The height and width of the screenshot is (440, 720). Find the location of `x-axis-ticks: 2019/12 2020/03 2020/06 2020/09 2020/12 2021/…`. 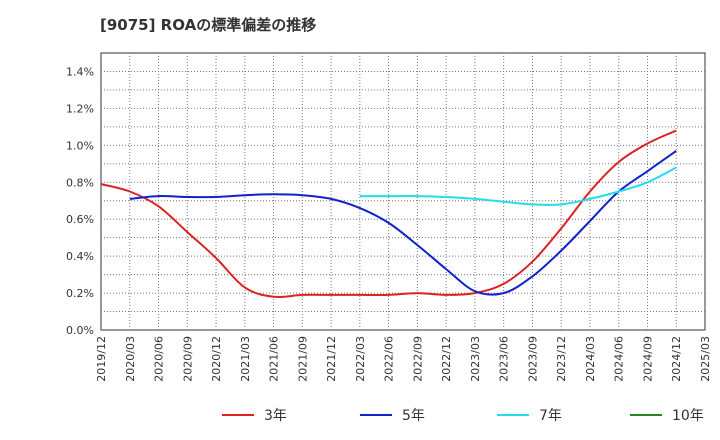

x-axis-ticks: 2019/12 2020/03 2020/06 2020/09 2020/12 2021/… is located at coordinates (403, 359).